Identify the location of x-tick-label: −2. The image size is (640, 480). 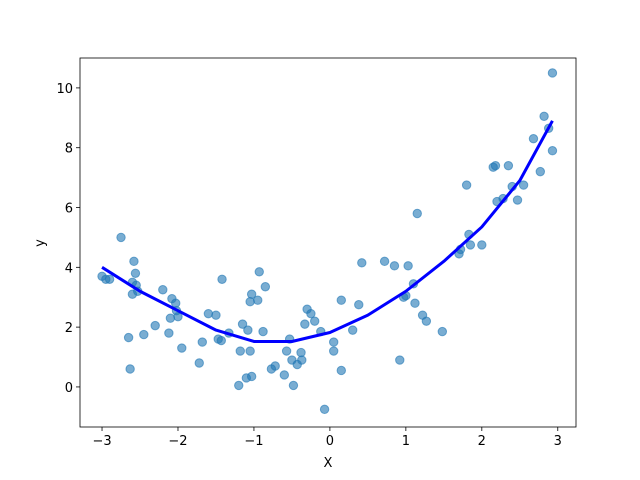
(177, 441).